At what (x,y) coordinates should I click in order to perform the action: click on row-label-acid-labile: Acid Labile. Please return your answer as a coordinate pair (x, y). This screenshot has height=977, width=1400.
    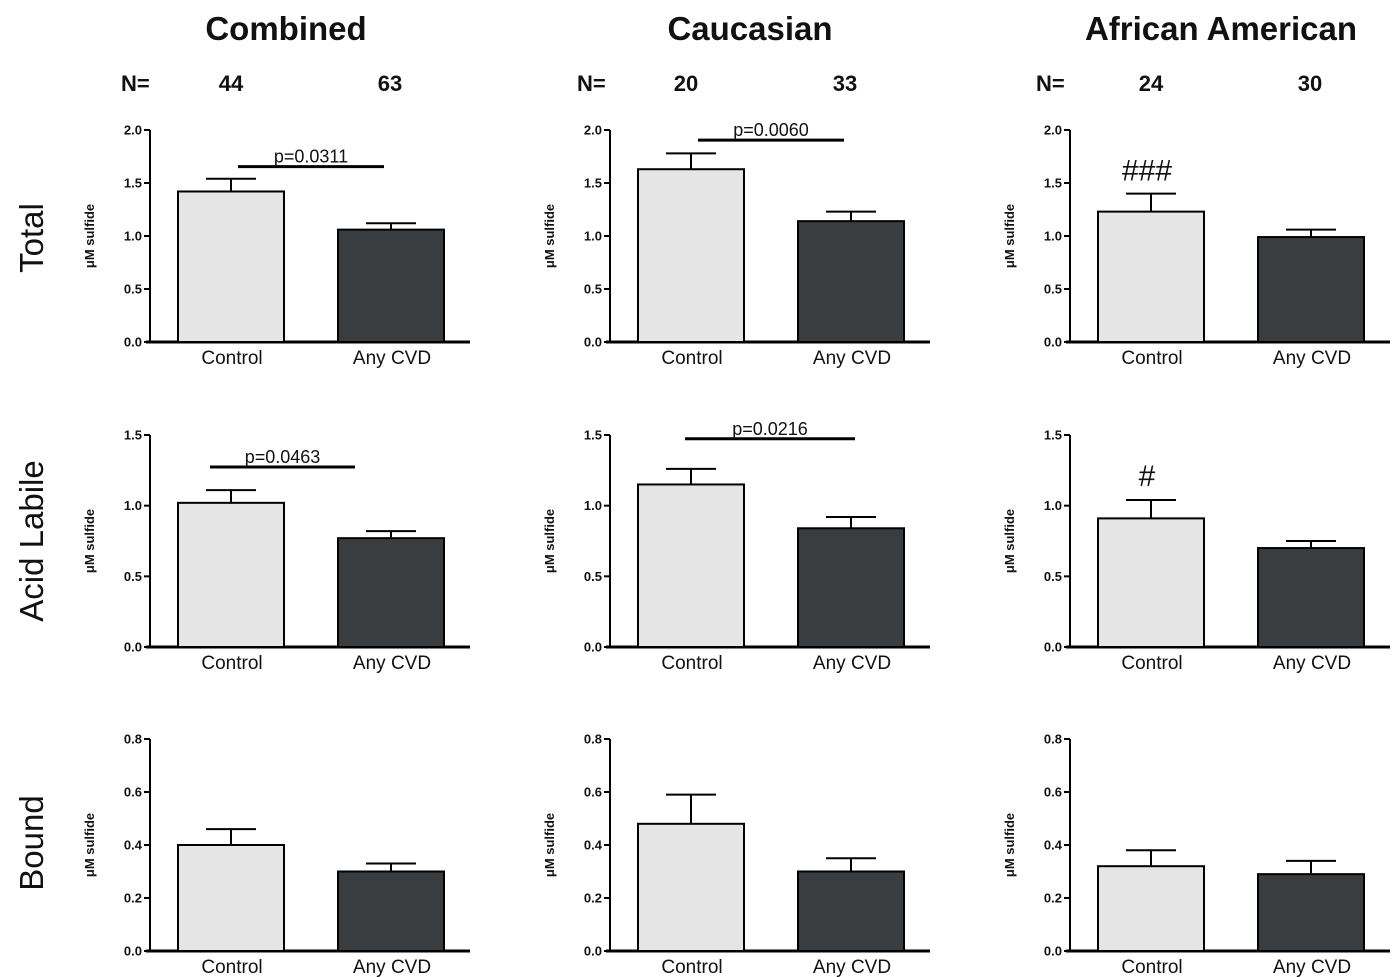
    Looking at the image, I should click on (31, 540).